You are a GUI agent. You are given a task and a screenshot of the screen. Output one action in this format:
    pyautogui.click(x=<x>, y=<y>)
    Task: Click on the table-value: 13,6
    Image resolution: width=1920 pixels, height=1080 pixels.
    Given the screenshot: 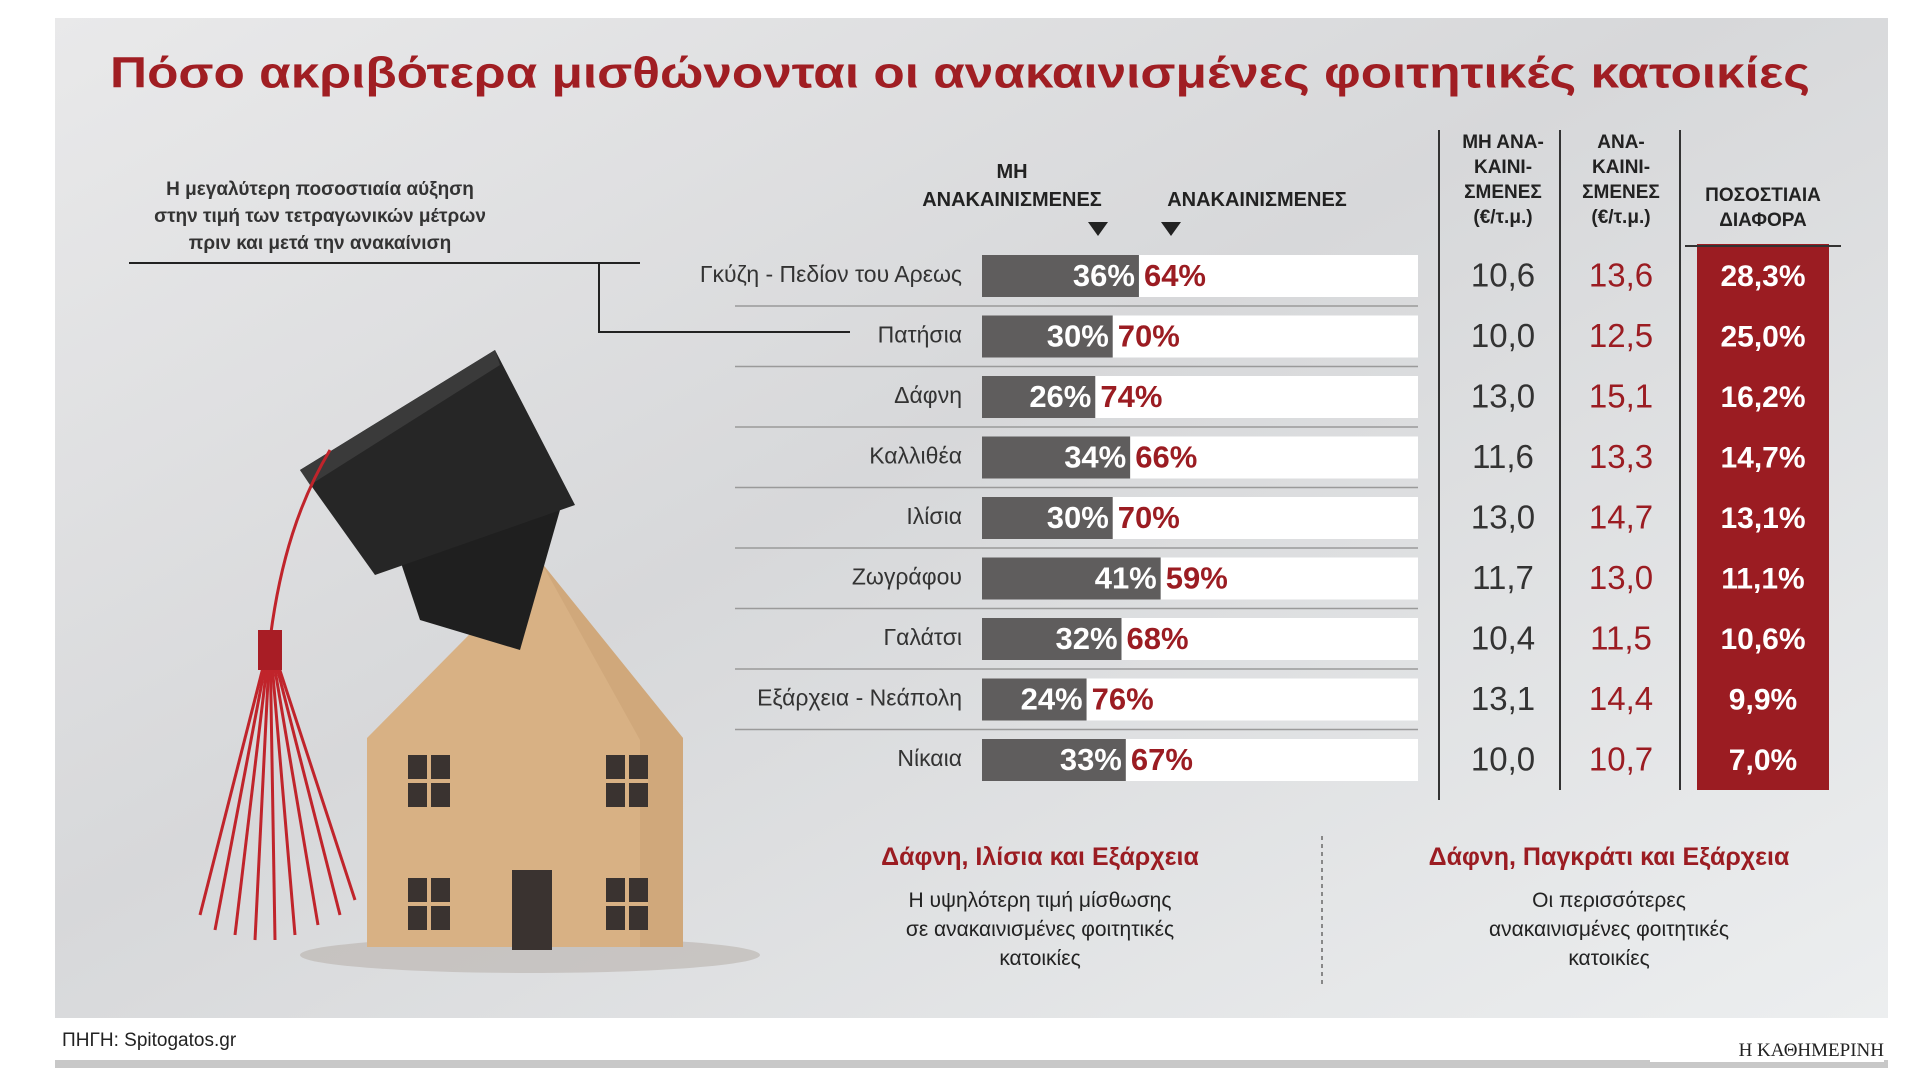 What is the action you would take?
    pyautogui.click(x=1621, y=275)
    